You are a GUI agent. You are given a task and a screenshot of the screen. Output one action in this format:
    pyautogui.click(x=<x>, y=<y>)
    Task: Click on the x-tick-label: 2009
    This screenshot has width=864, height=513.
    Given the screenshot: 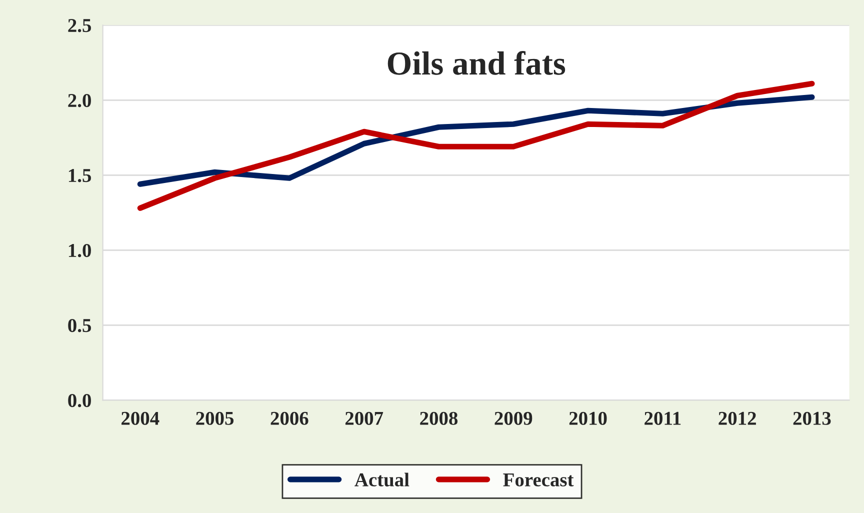 What is the action you would take?
    pyautogui.click(x=513, y=418)
    